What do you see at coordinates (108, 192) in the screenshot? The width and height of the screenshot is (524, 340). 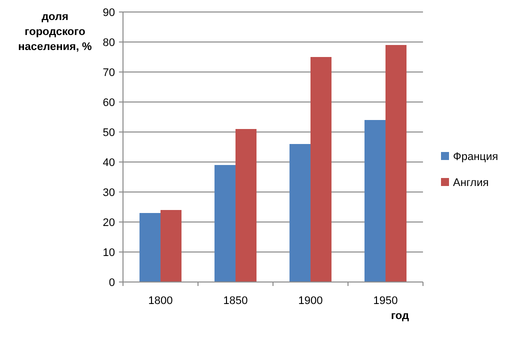 I see `y-tick-label: 30` at bounding box center [108, 192].